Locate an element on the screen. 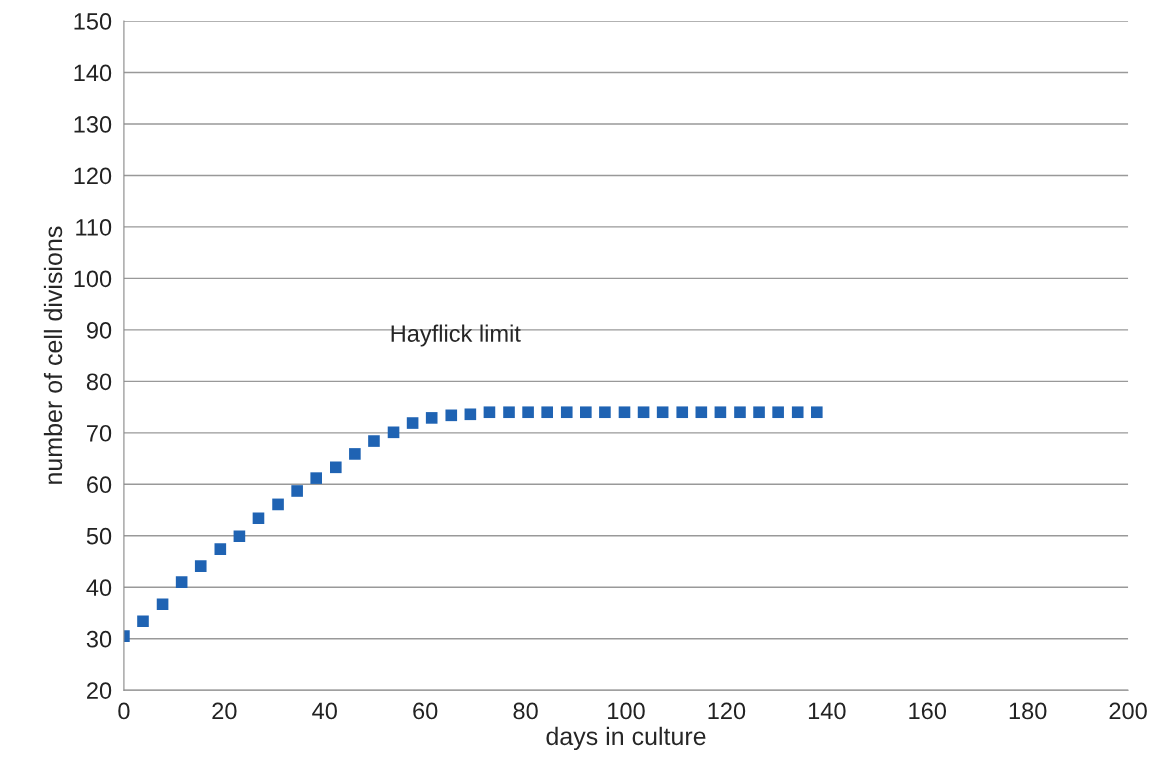 The width and height of the screenshot is (1169, 779). x-tick-label: 80 is located at coordinates (525, 711).